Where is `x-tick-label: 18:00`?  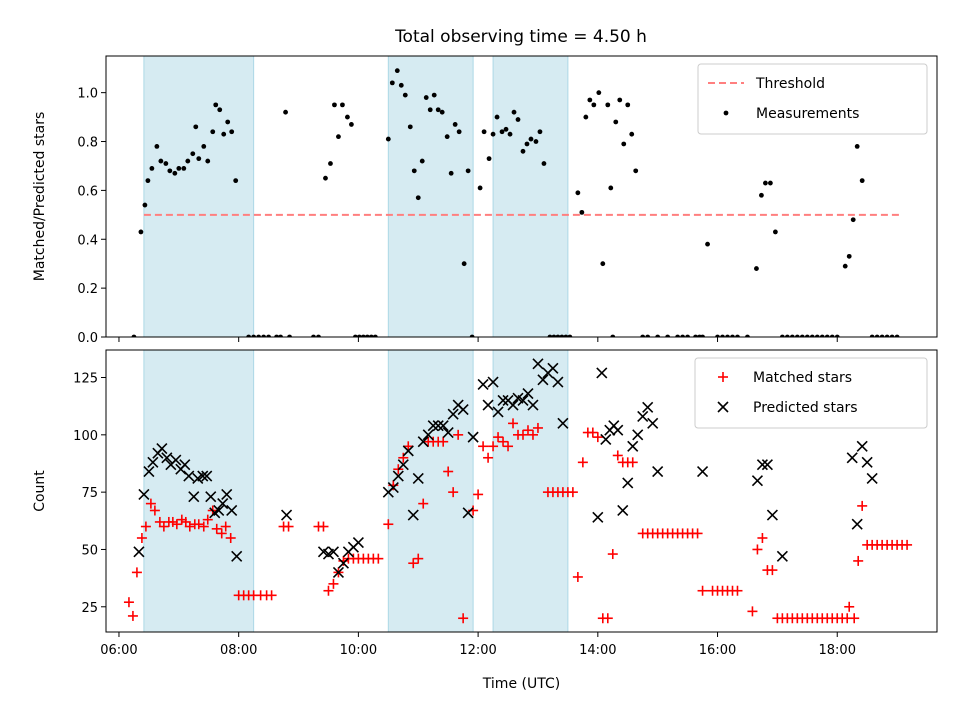 x-tick-label: 18:00 is located at coordinates (837, 650).